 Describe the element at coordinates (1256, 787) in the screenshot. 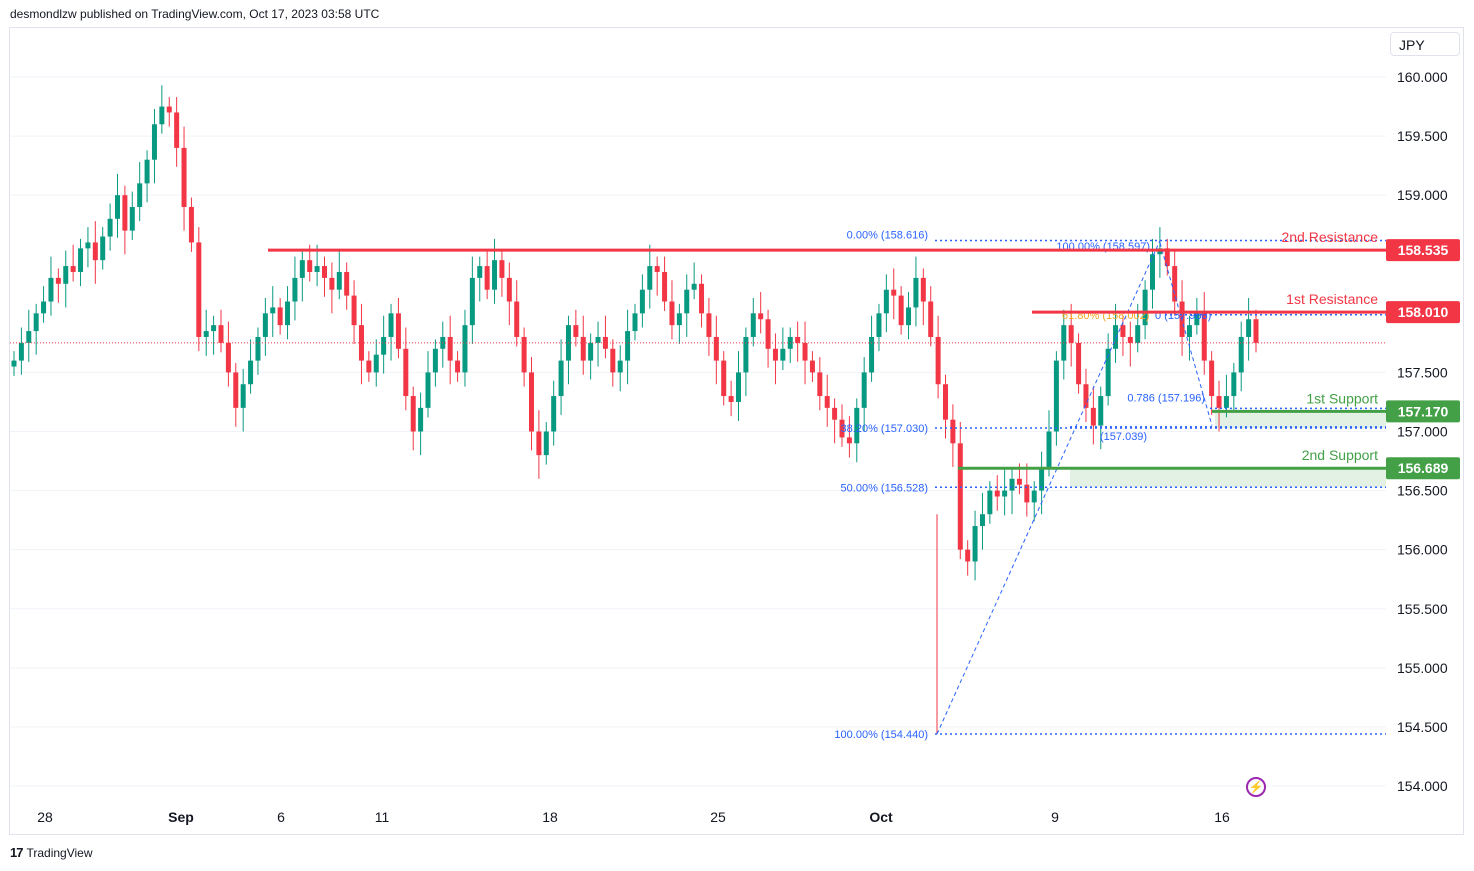

I see `lightning-icon: ⚡` at that location.